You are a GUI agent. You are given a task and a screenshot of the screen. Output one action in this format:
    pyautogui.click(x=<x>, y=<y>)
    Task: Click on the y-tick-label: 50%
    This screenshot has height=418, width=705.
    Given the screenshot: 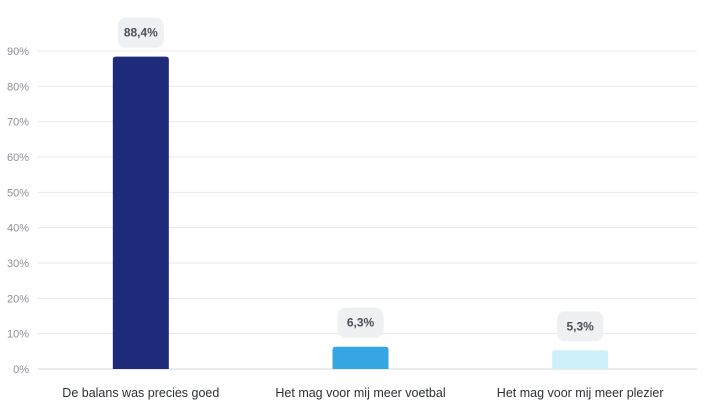 What is the action you would take?
    pyautogui.click(x=18, y=193)
    